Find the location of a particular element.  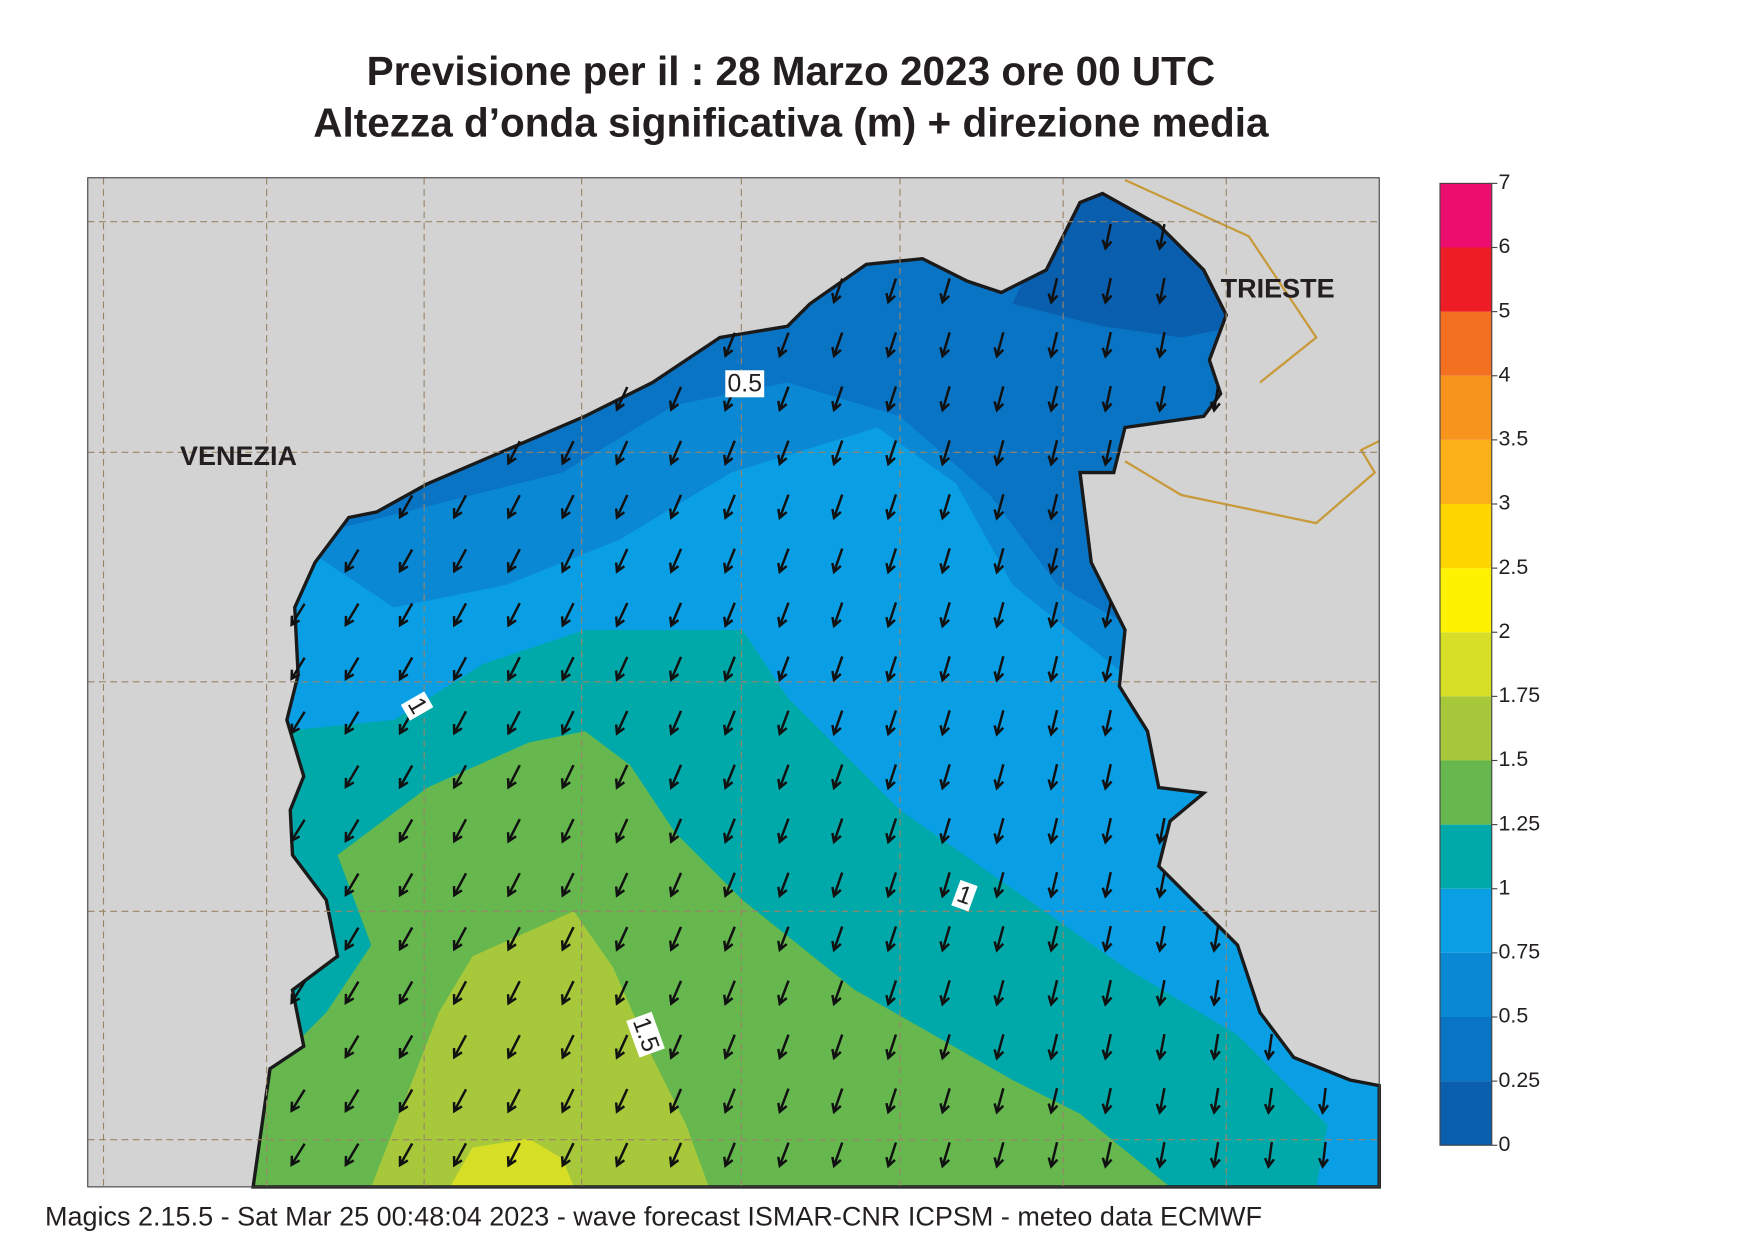

colorbar-label: 1.5 is located at coordinates (1514, 759).